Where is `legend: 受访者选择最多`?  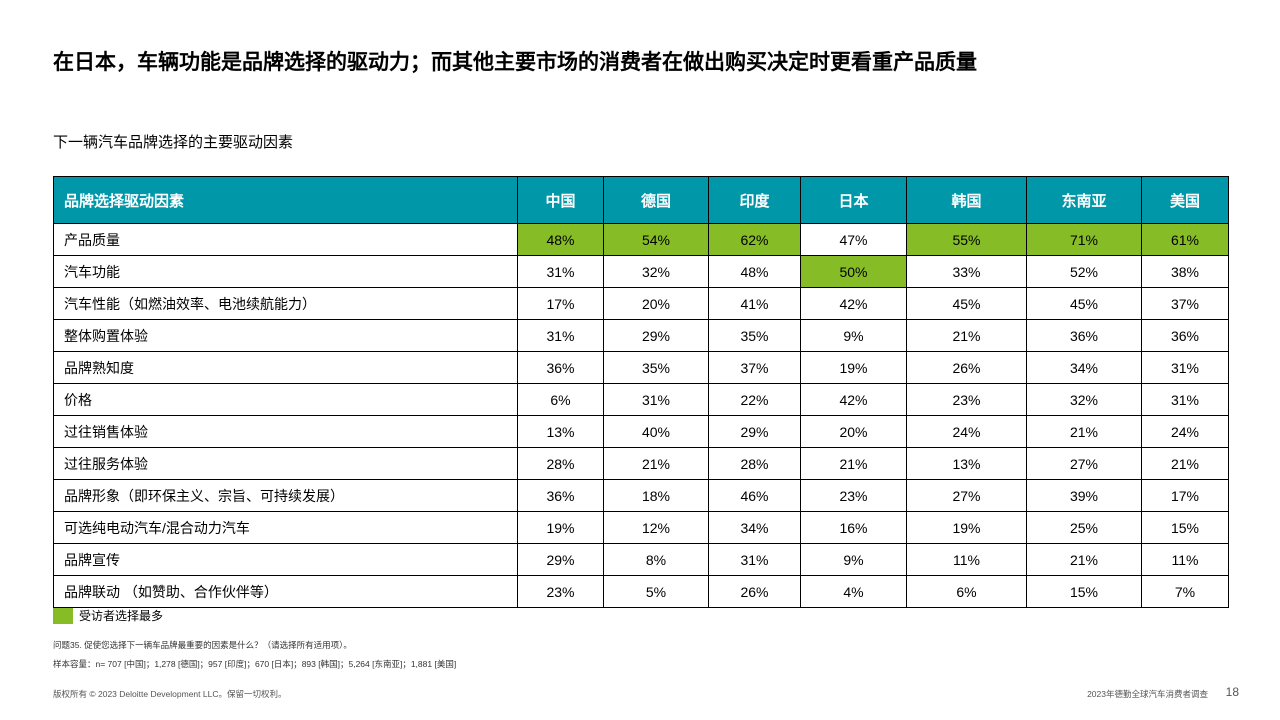
legend: 受访者选择最多 is located at coordinates (108, 615).